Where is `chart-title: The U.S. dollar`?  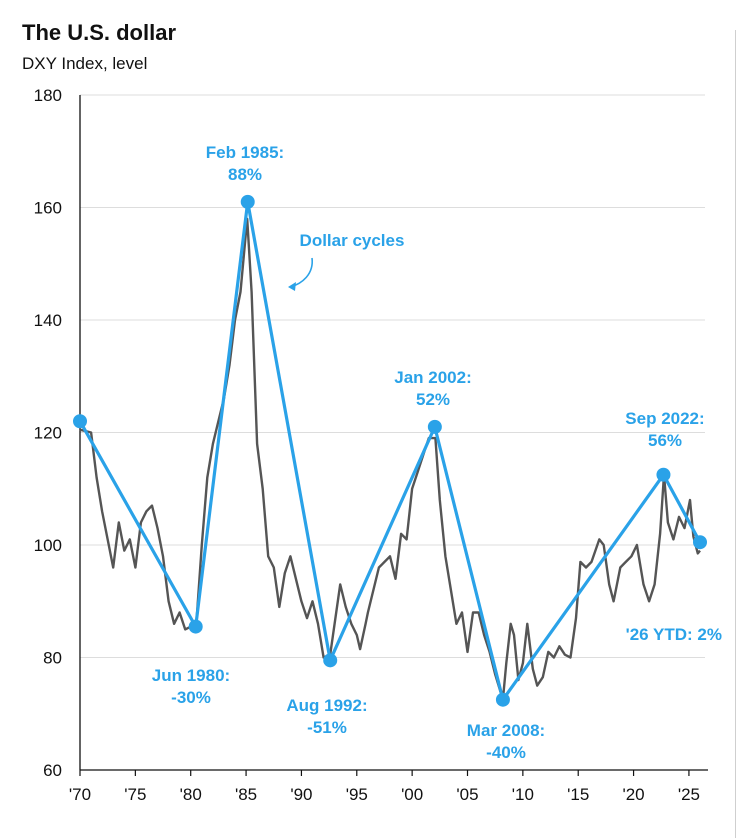
chart-title: The U.S. dollar is located at coordinates (99, 32).